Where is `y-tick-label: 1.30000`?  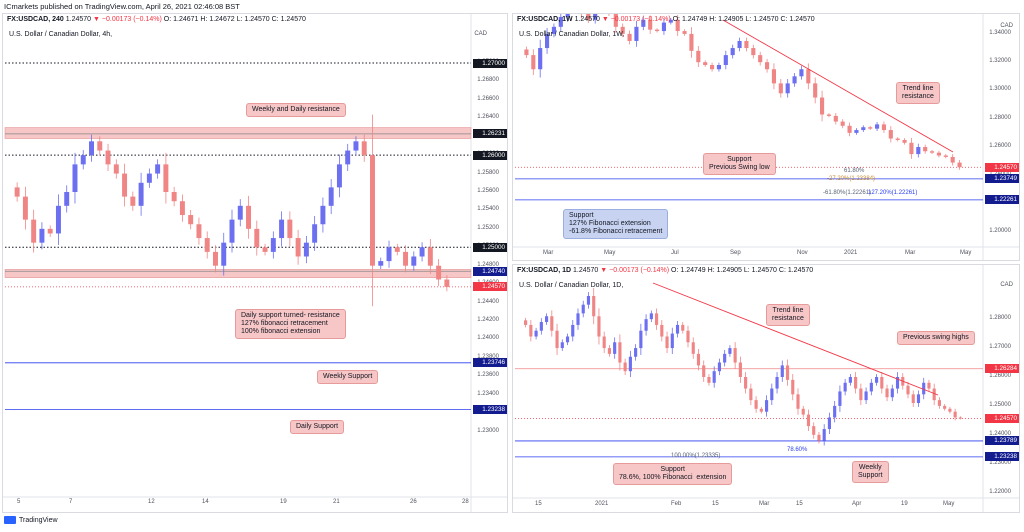 y-tick-label: 1.30000 is located at coordinates (1000, 89).